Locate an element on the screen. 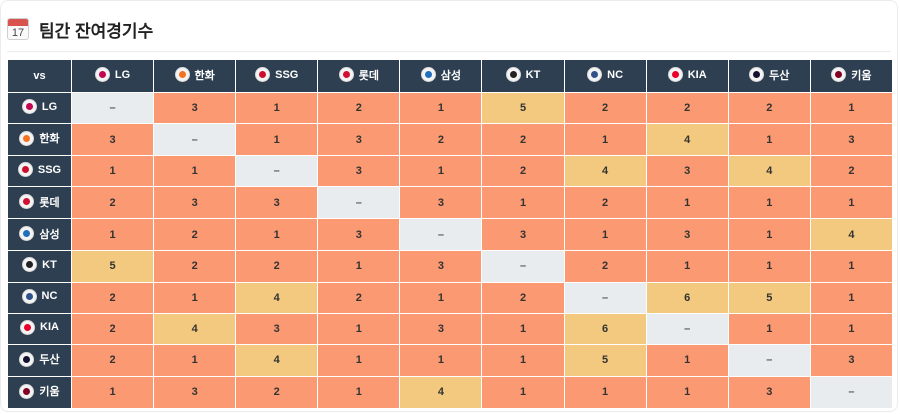  column-header: NC is located at coordinates (605, 76).